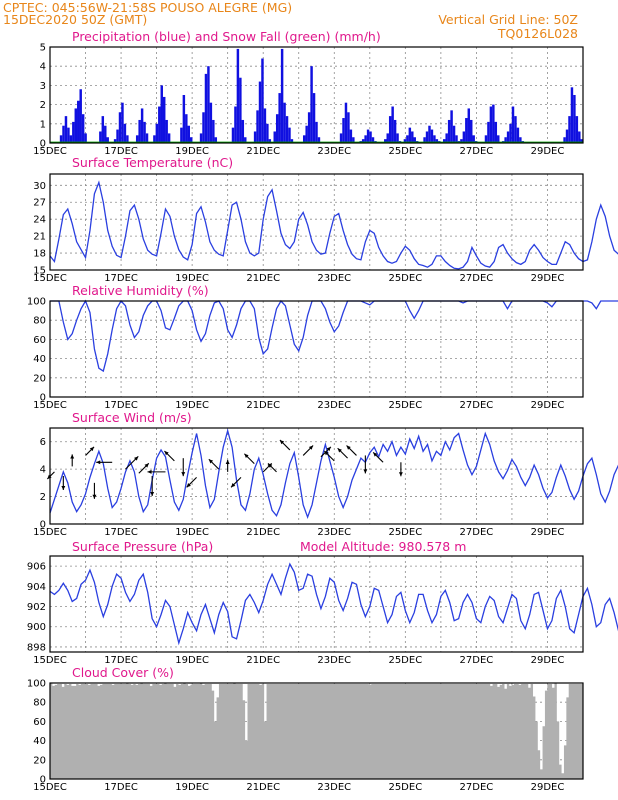 This screenshot has width=618, height=800. What do you see at coordinates (548, 532) in the screenshot?
I see `wind-x-tick-label: 29DEC` at bounding box center [548, 532].